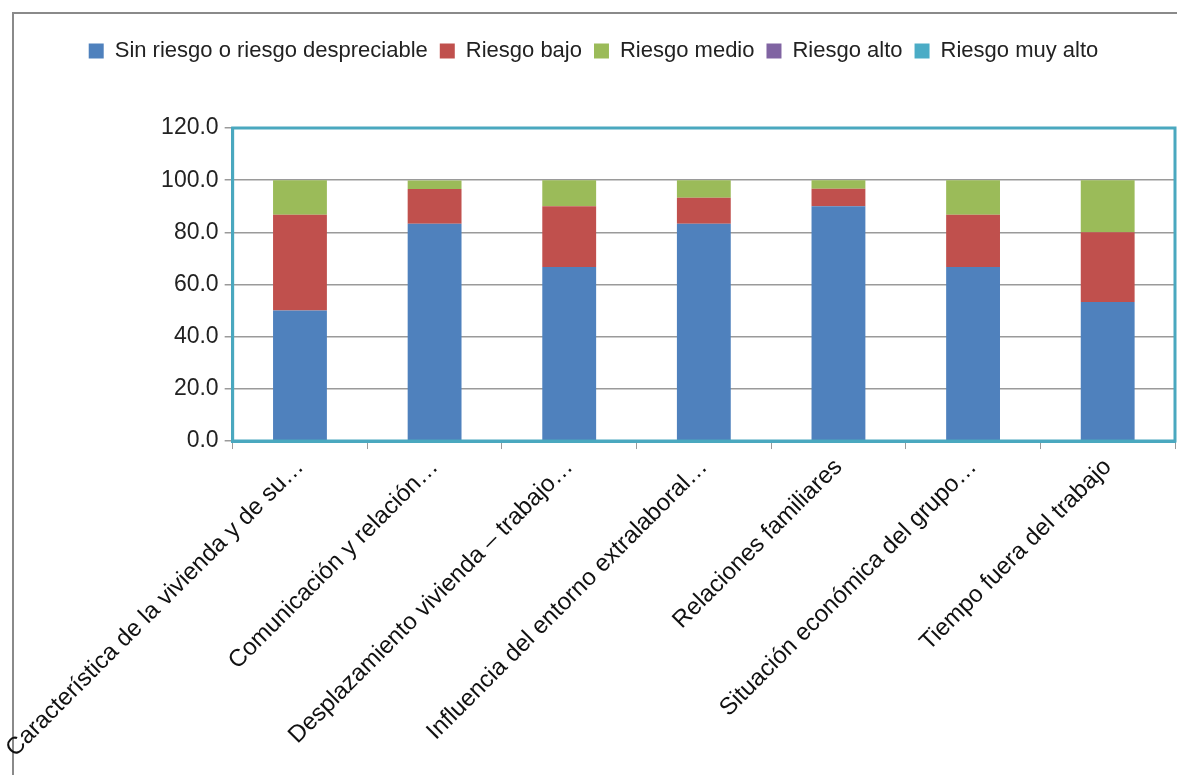 This screenshot has height=775, width=1177. I want to click on legend-label: Riesgo bajo, so click(523, 50).